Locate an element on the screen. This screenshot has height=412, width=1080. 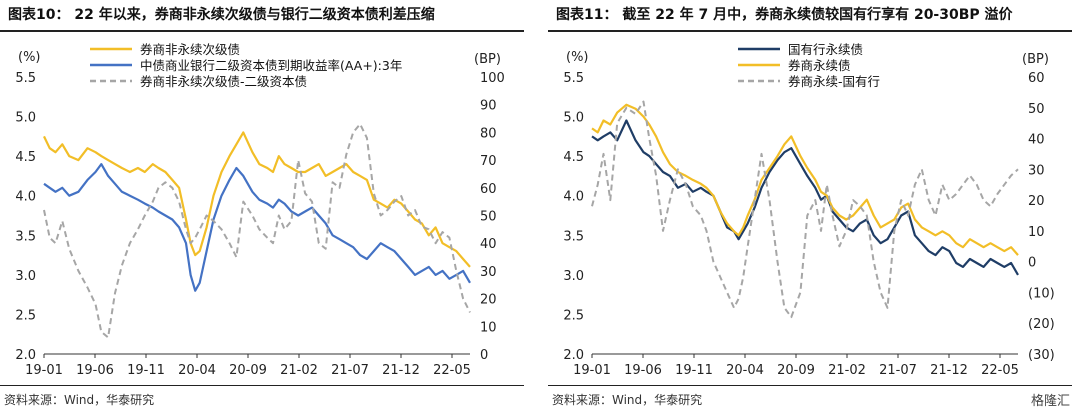
legend-label: 券商永续债 is located at coordinates (819, 65).